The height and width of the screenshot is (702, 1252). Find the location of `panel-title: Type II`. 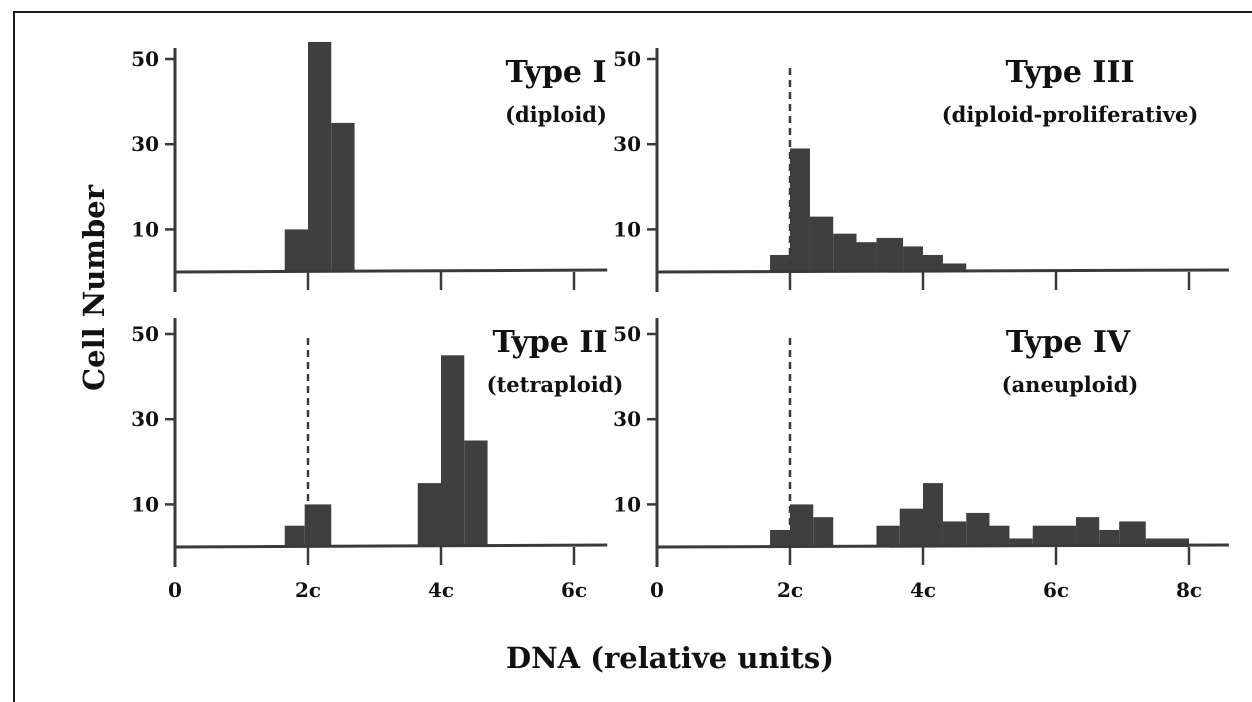

panel-title: Type II is located at coordinates (549, 342).